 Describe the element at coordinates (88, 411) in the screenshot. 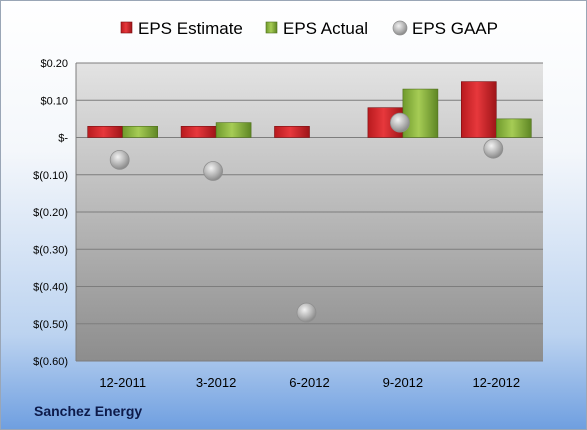

I see `company-name: Sanchez Energy` at that location.